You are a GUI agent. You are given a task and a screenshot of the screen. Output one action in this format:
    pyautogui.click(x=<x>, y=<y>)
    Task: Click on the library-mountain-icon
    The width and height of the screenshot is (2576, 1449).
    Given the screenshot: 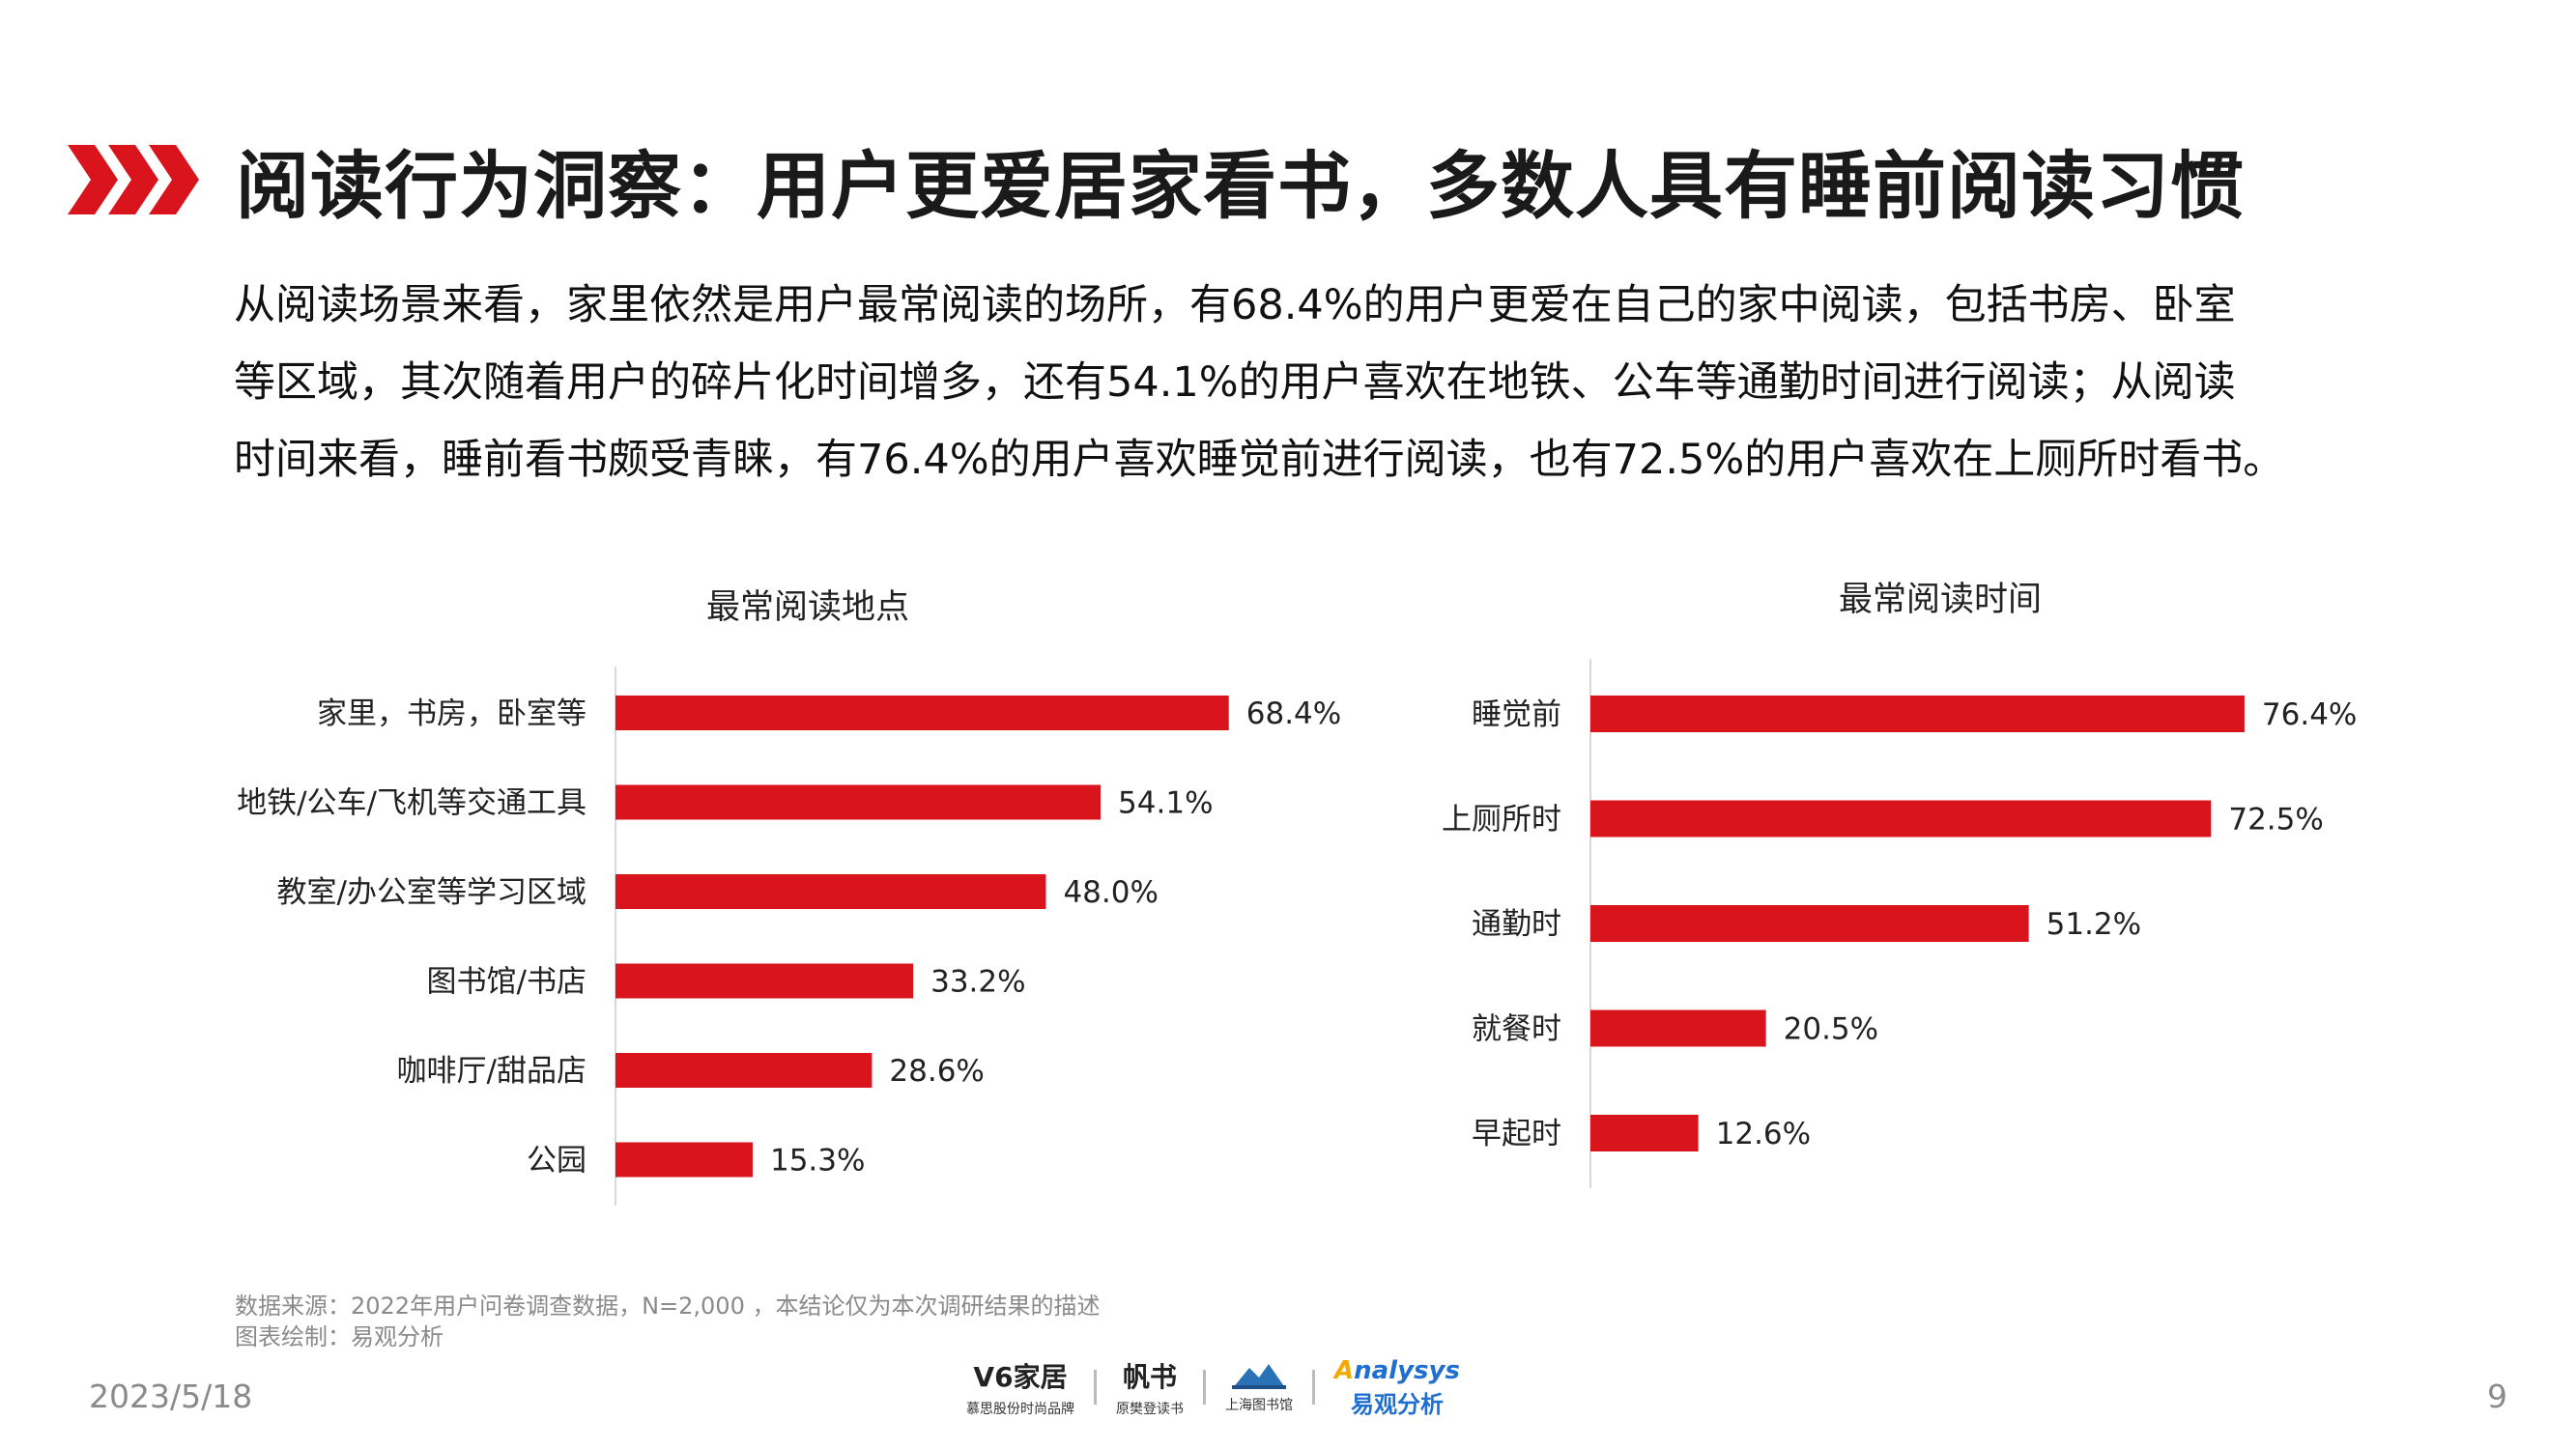 What is the action you would take?
    pyautogui.click(x=1259, y=1376)
    